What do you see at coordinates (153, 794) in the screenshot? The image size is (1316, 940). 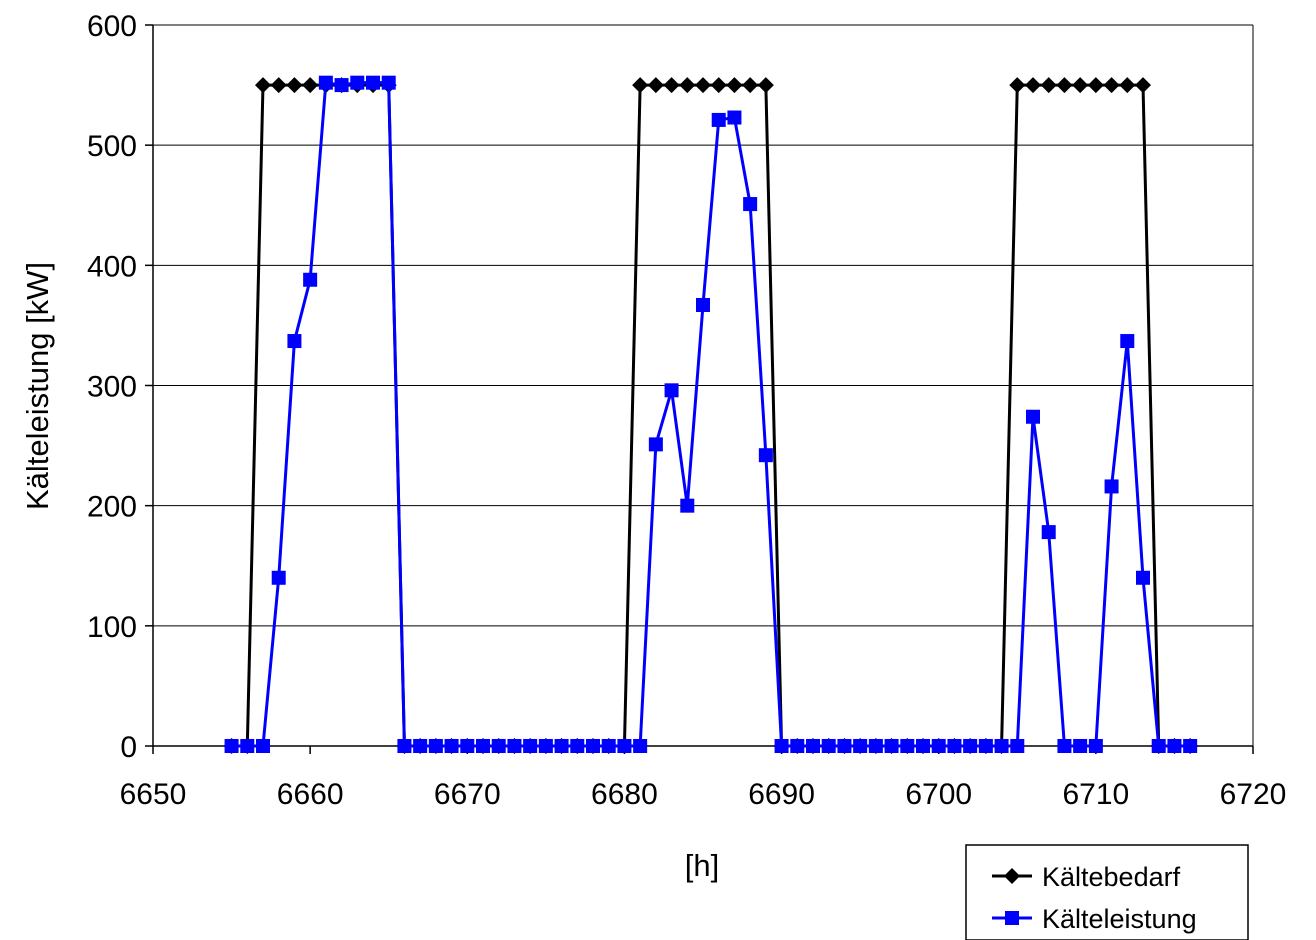 I see `x-tick-label: 6650` at bounding box center [153, 794].